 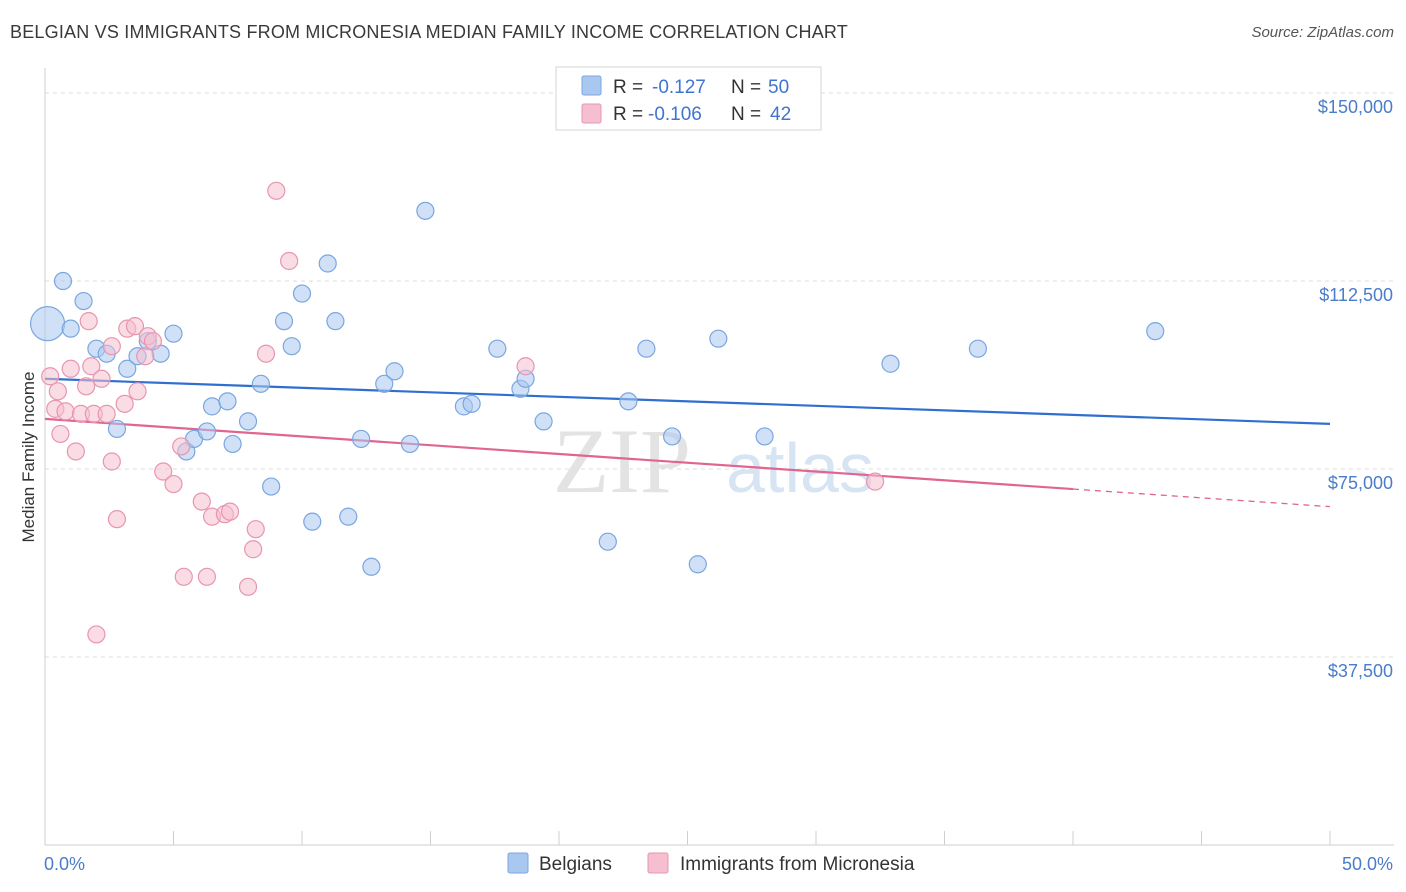 I want to click on trend-line-pink, so click(x=559, y=454).